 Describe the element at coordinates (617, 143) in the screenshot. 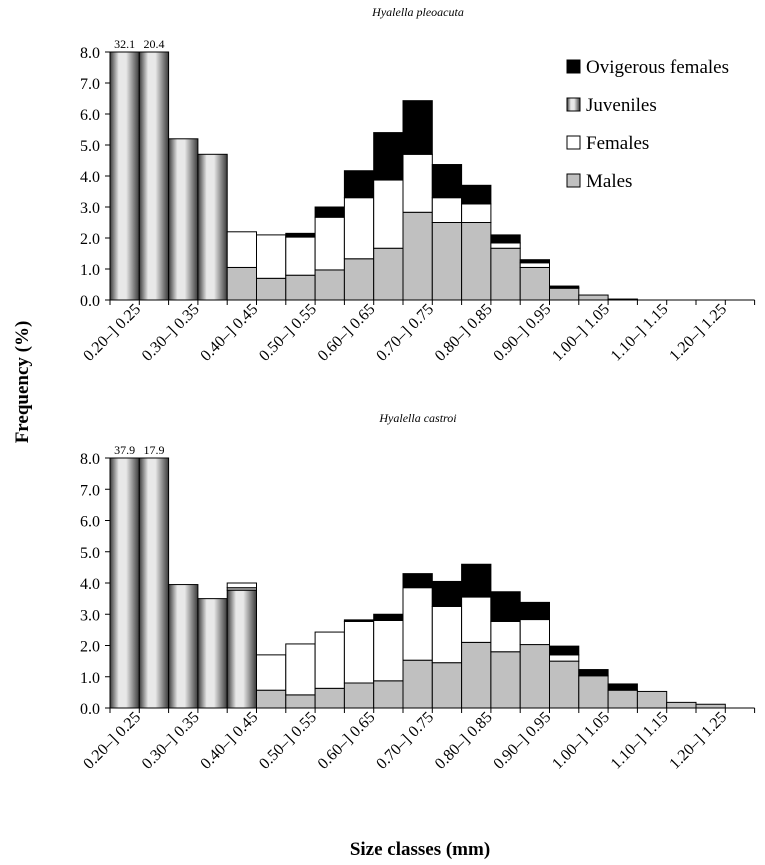

I see `legend-label: Females` at that location.